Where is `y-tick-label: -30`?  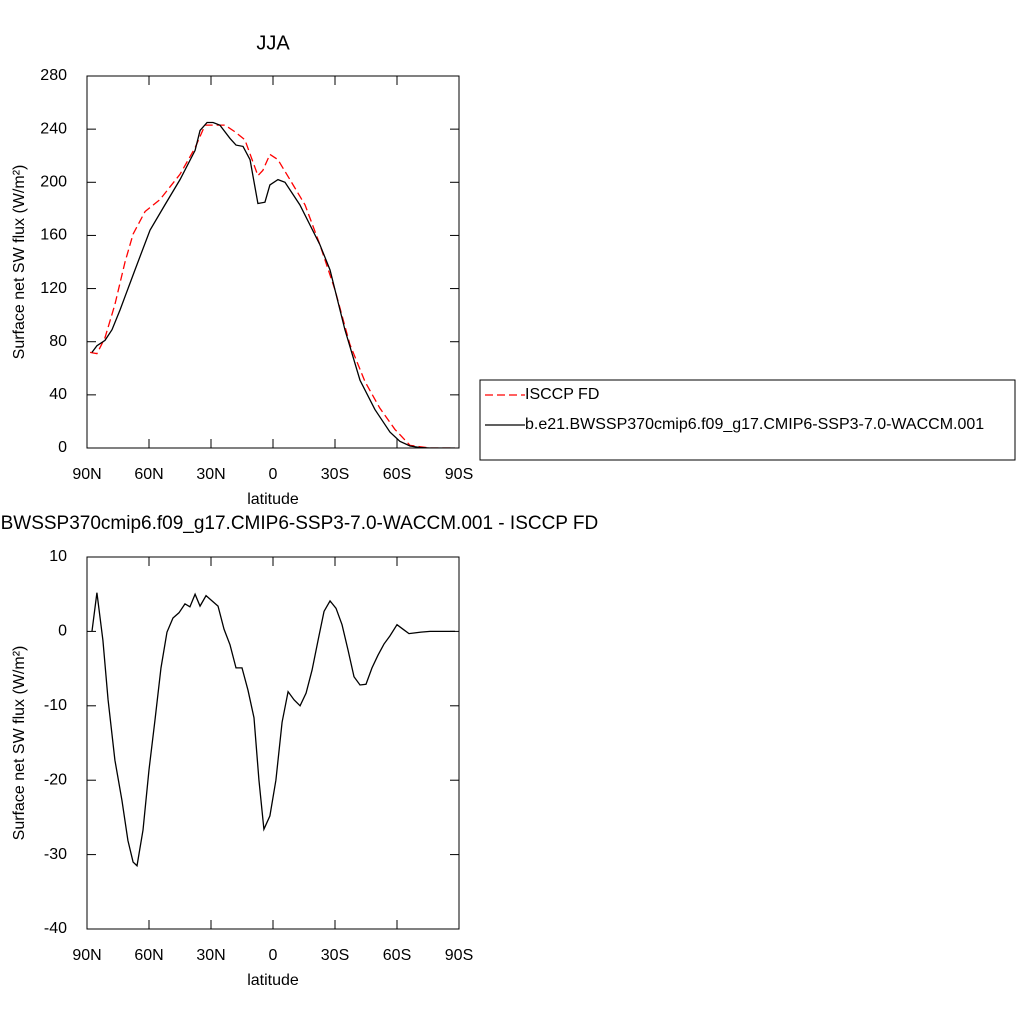
y-tick-label: -30 is located at coordinates (55, 854).